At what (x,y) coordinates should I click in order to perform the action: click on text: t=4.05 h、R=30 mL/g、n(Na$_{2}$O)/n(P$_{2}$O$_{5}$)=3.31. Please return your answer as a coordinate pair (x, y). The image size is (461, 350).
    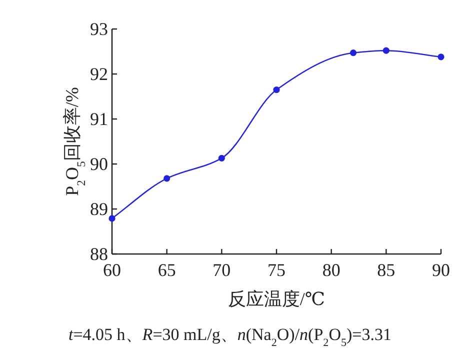
    Looking at the image, I should click on (230, 337).